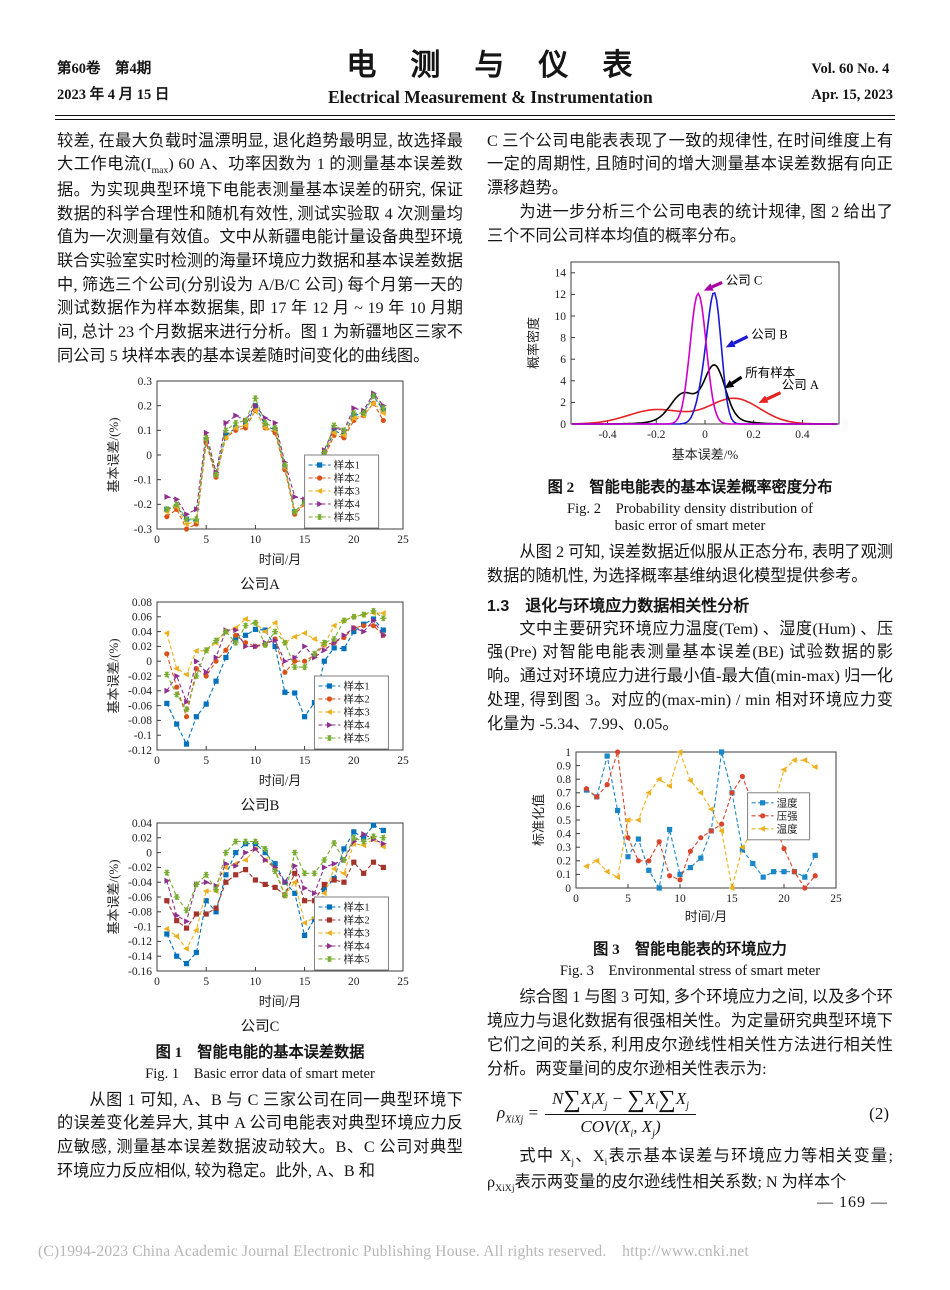 The image size is (950, 1290). I want to click on svg-text: 所有样本, so click(770, 373).